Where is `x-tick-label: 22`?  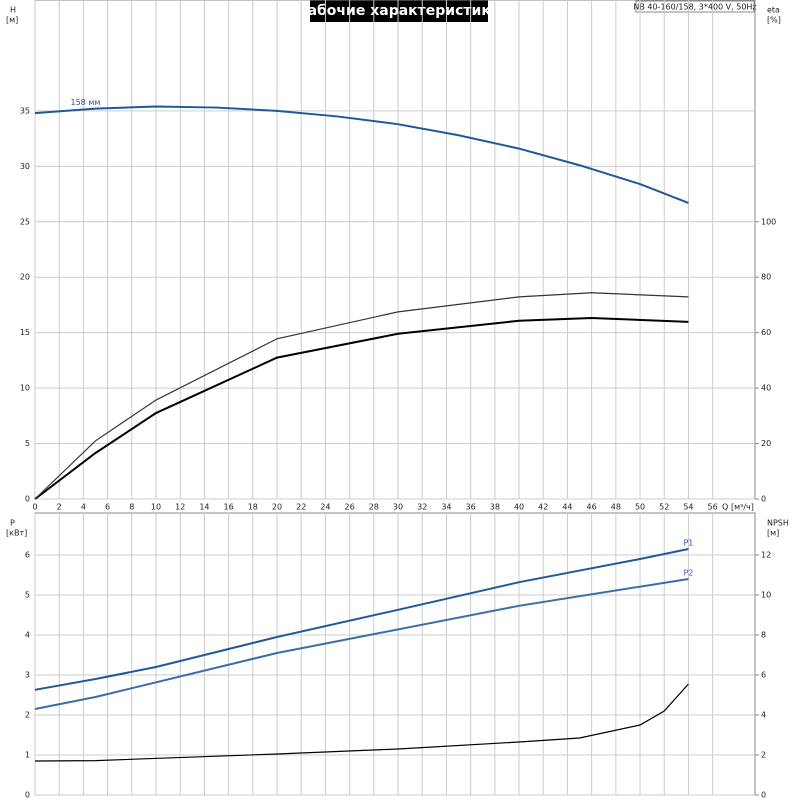
x-tick-label: 22 is located at coordinates (301, 507).